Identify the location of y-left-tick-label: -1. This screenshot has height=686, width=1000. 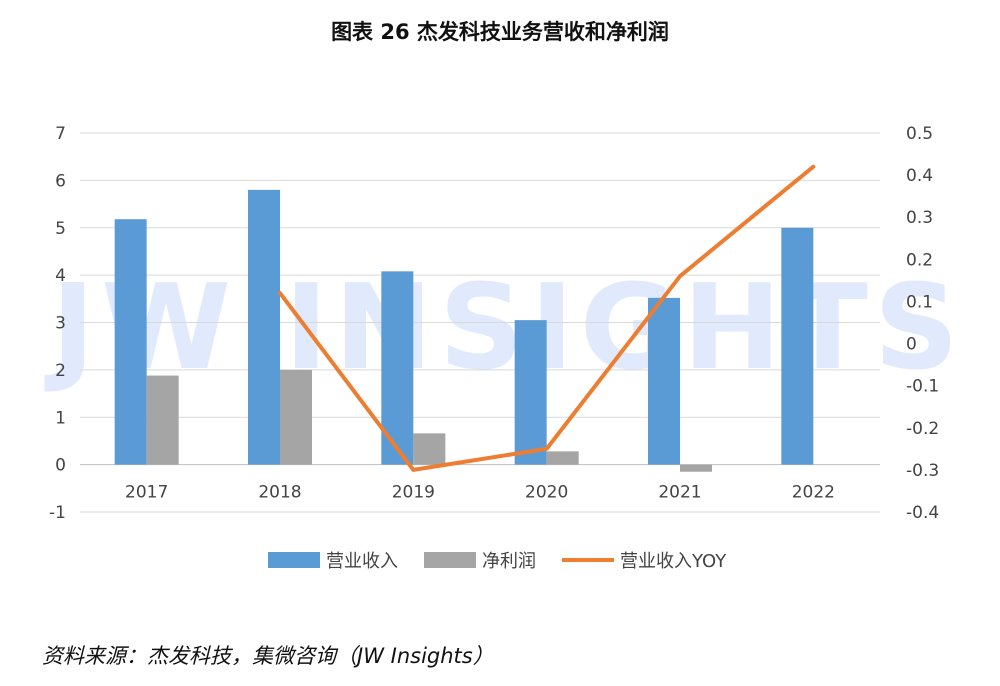
(57, 513).